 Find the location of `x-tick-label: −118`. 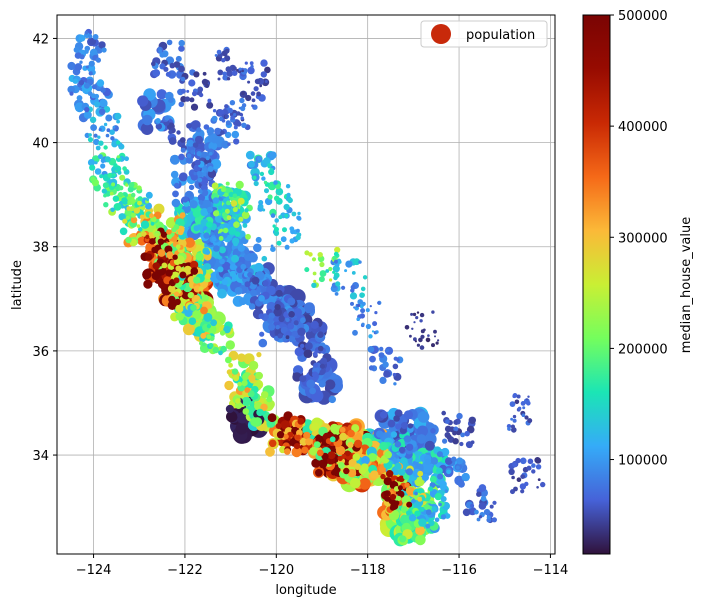

x-tick-label: −118 is located at coordinates (368, 570).